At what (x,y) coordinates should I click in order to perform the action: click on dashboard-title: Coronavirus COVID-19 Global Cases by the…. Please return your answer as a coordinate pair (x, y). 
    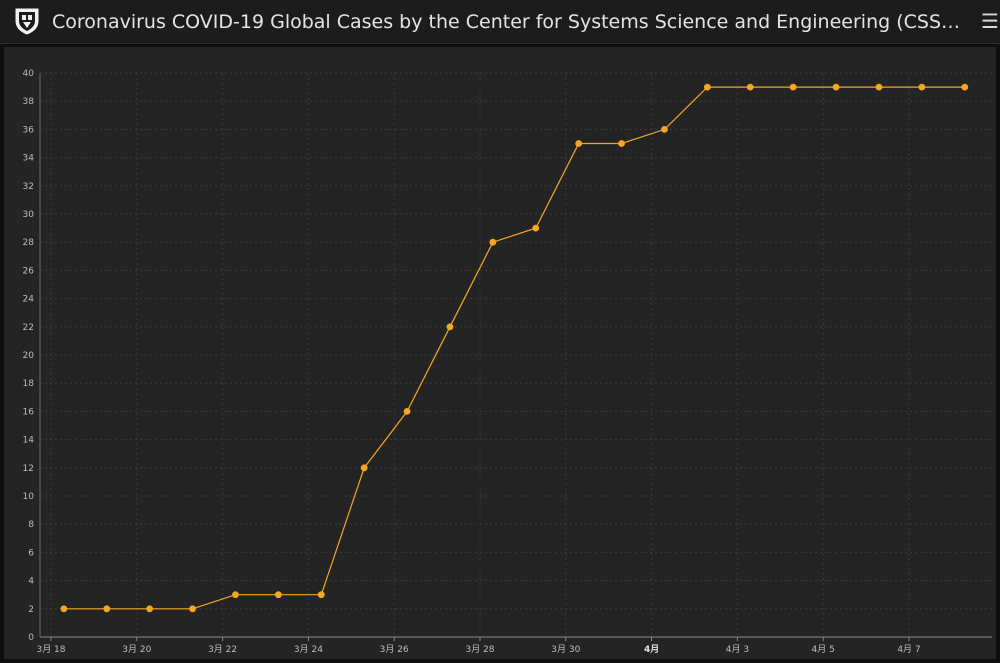
    Looking at the image, I should click on (507, 22).